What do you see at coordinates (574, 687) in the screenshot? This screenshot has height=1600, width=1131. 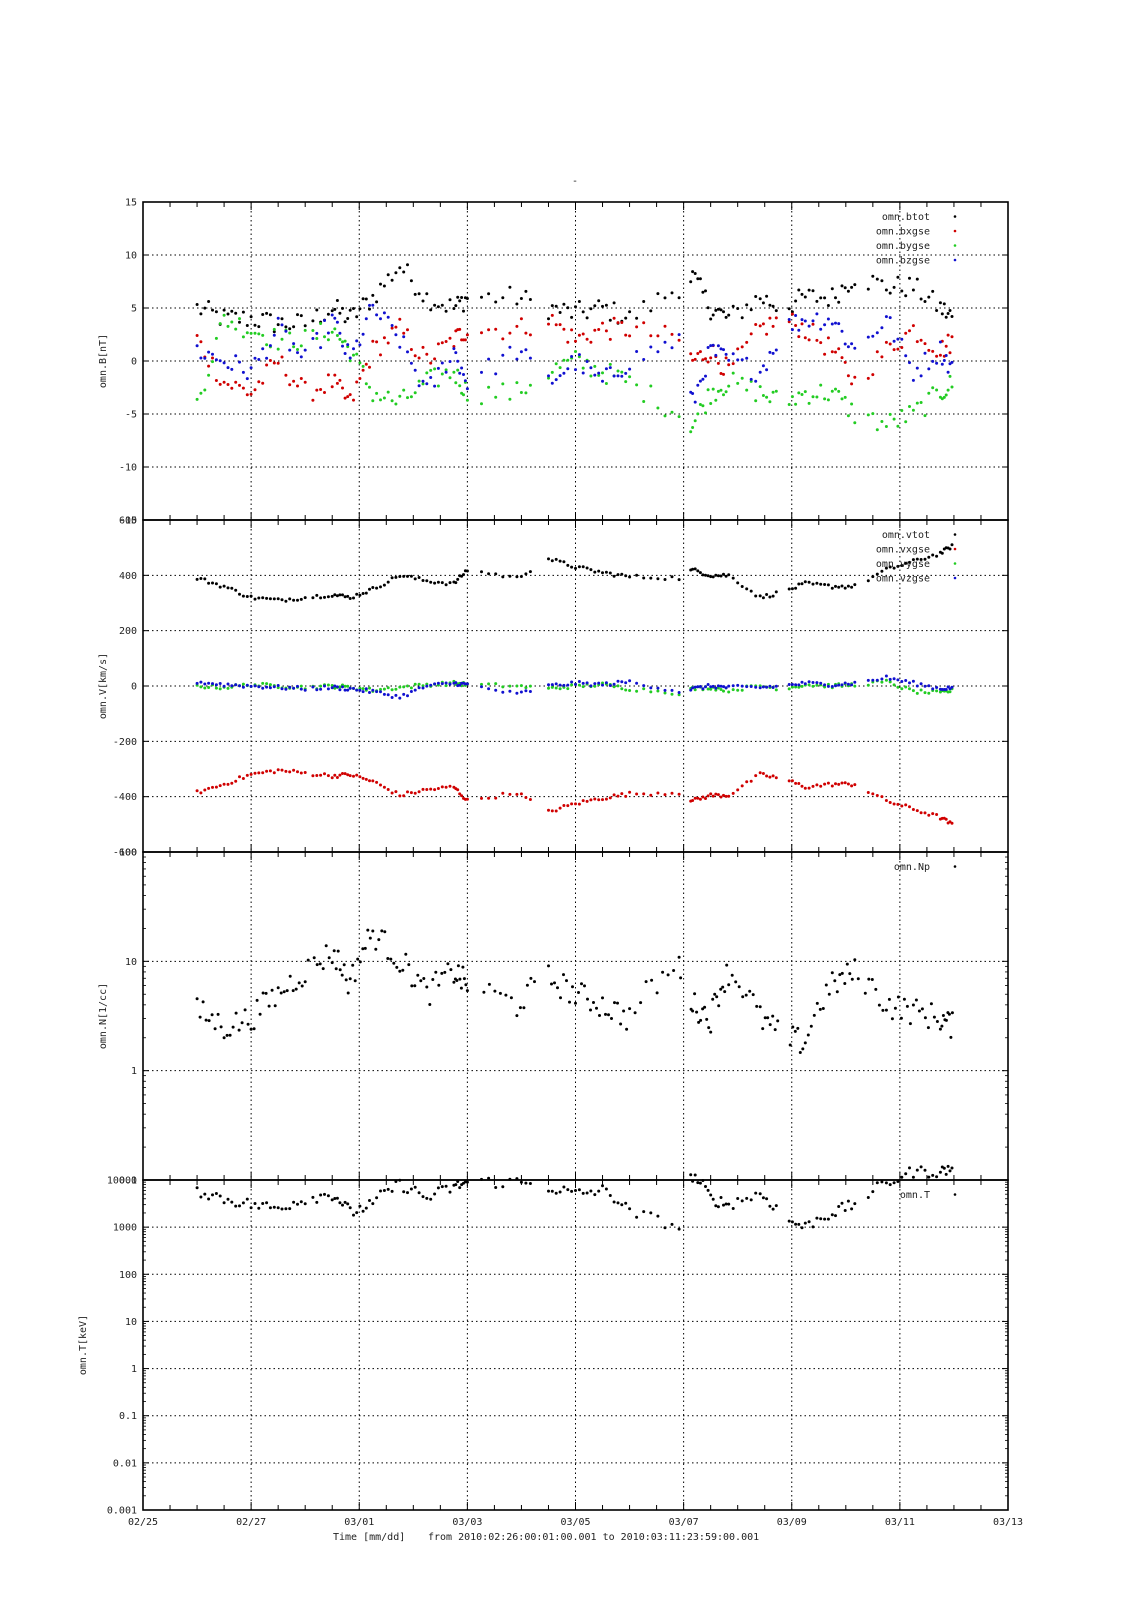 I see `series-omn-vygse` at bounding box center [574, 687].